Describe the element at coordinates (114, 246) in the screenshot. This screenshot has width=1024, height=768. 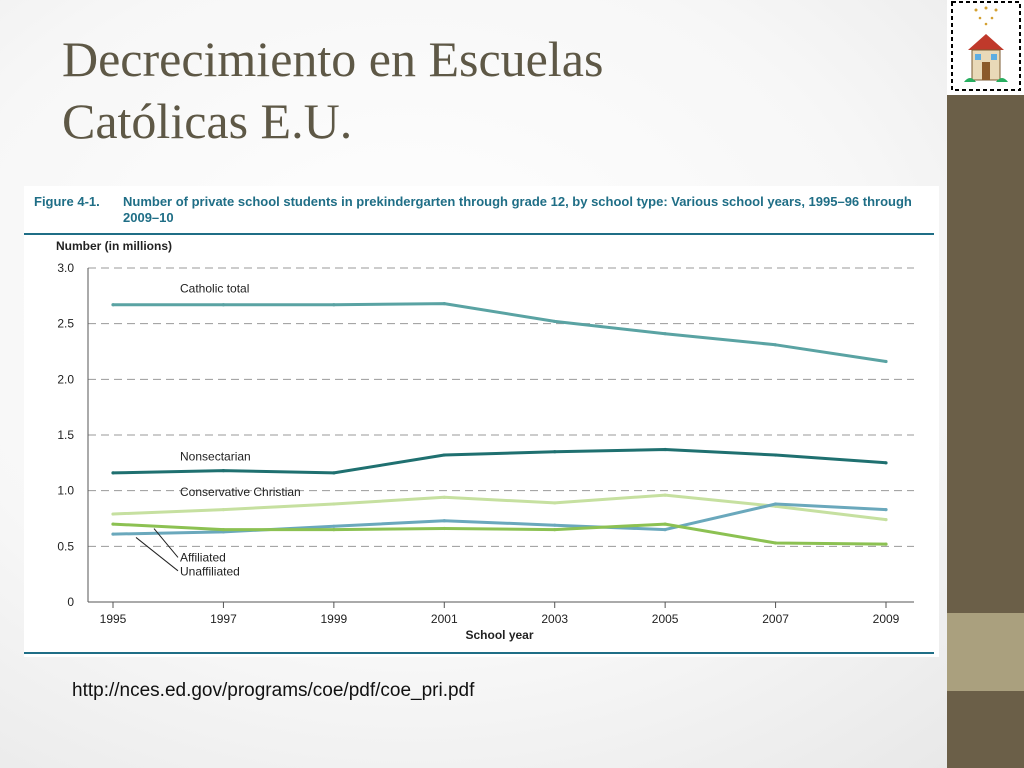
I see `y-axis-label: Number (in millions)` at that location.